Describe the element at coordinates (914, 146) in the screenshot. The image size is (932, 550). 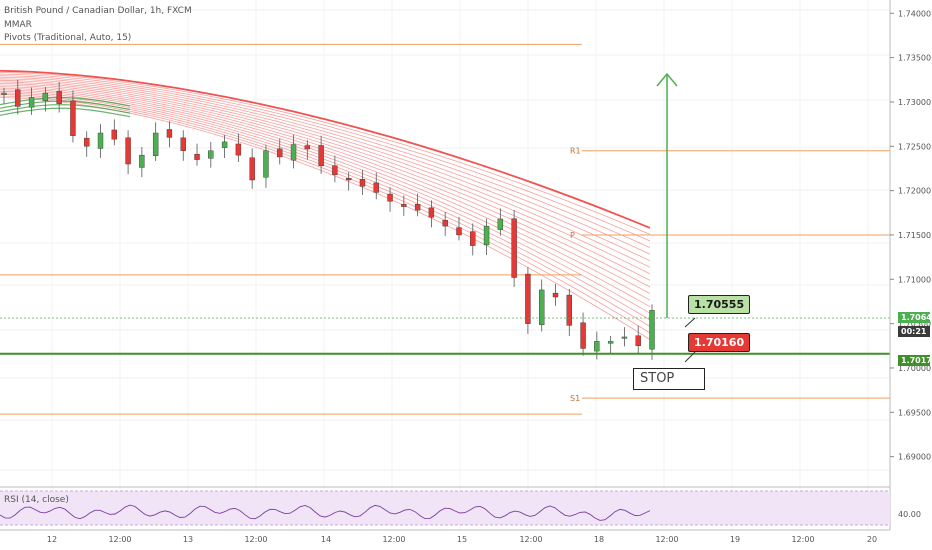
I see `price-tick-label: 1.72500` at that location.